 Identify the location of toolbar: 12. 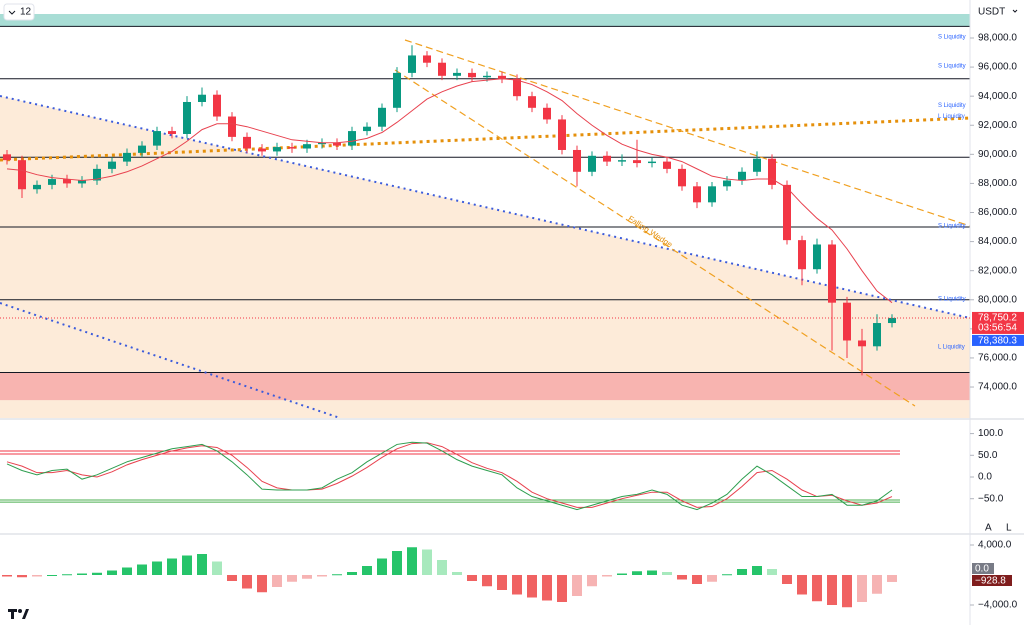
(19, 12).